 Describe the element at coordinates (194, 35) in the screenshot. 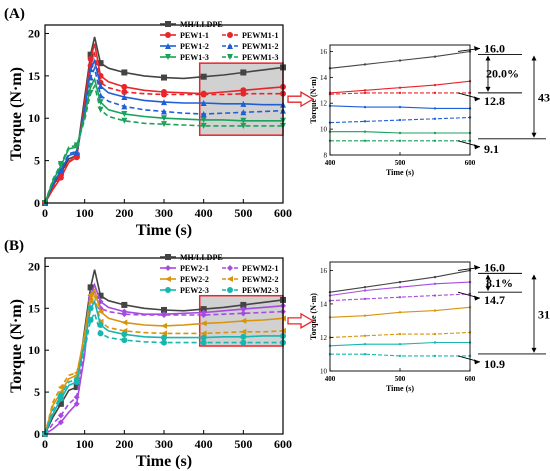

I see `legend-label: PEW1-1` at that location.